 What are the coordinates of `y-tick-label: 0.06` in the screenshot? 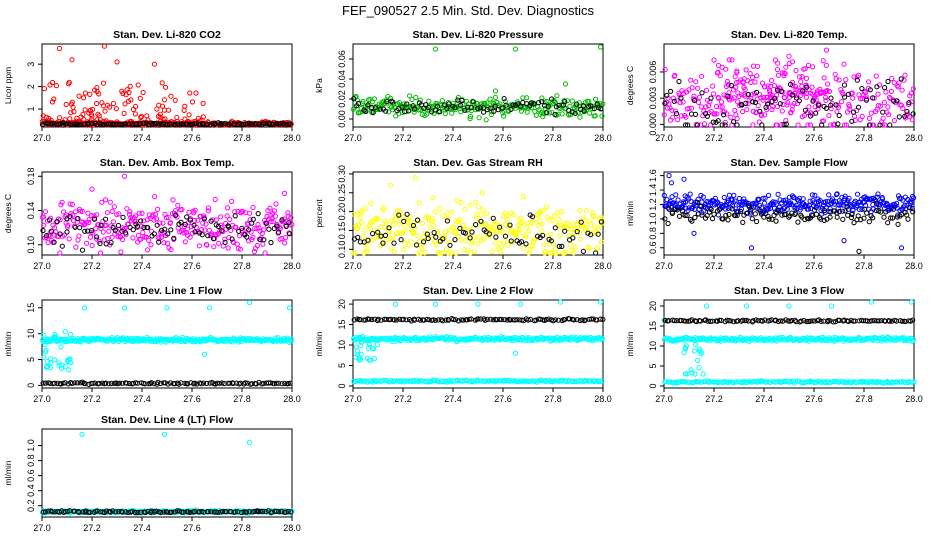 It's located at (342, 59).